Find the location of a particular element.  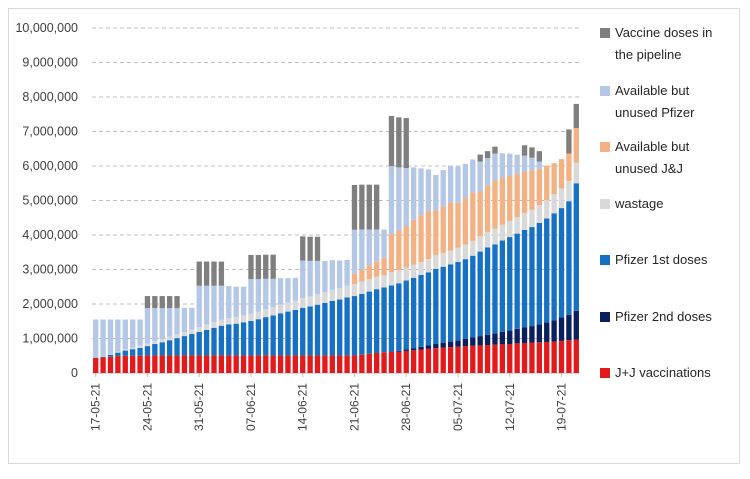

x-tick-label: 17-05-21 is located at coordinates (96, 407).